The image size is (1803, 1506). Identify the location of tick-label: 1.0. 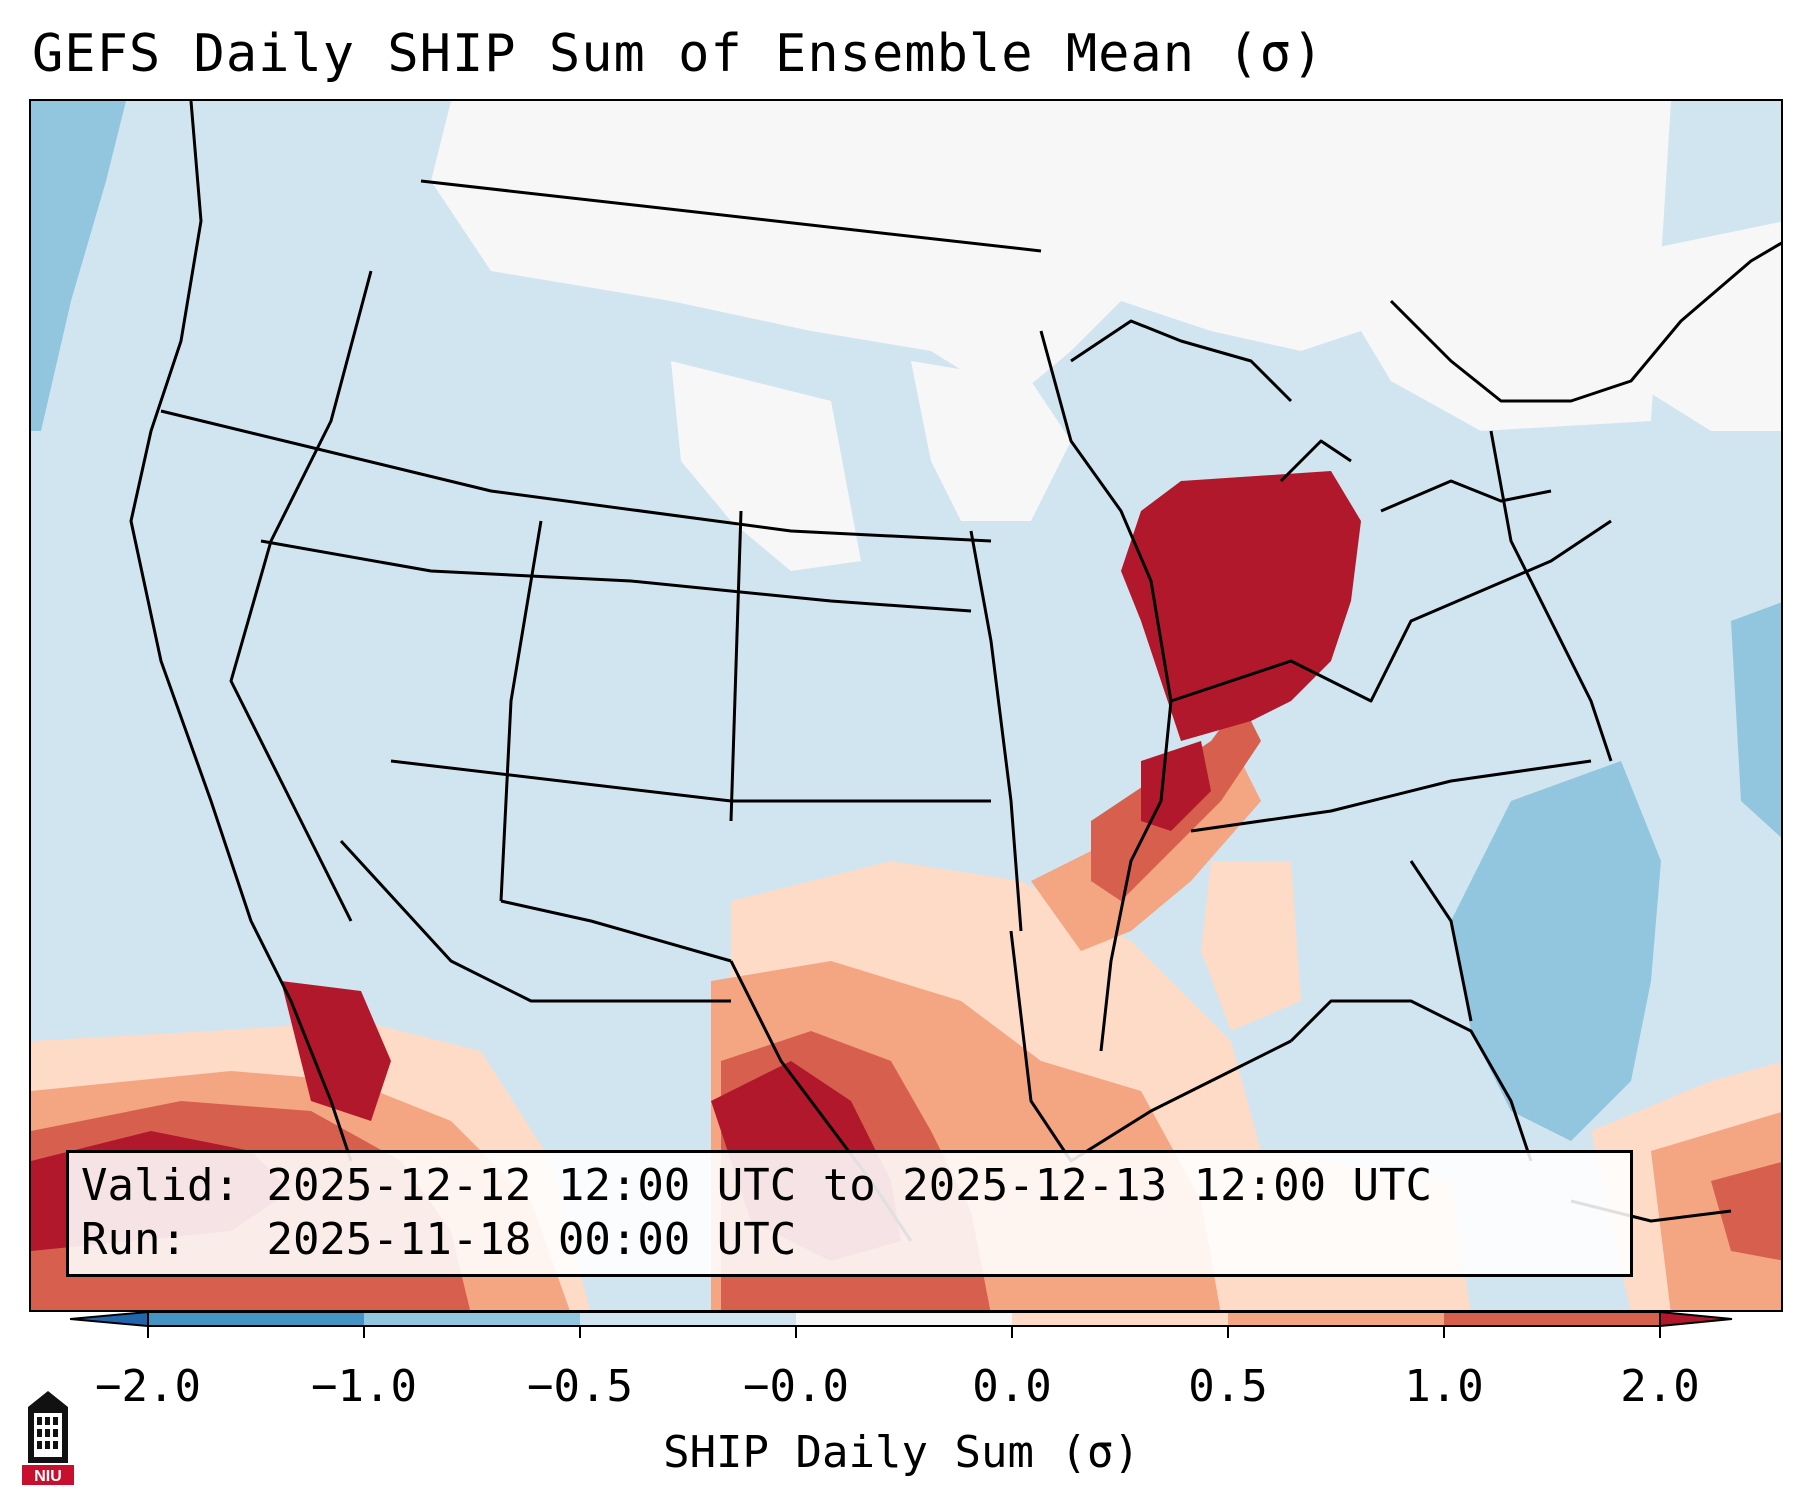
(1444, 1386).